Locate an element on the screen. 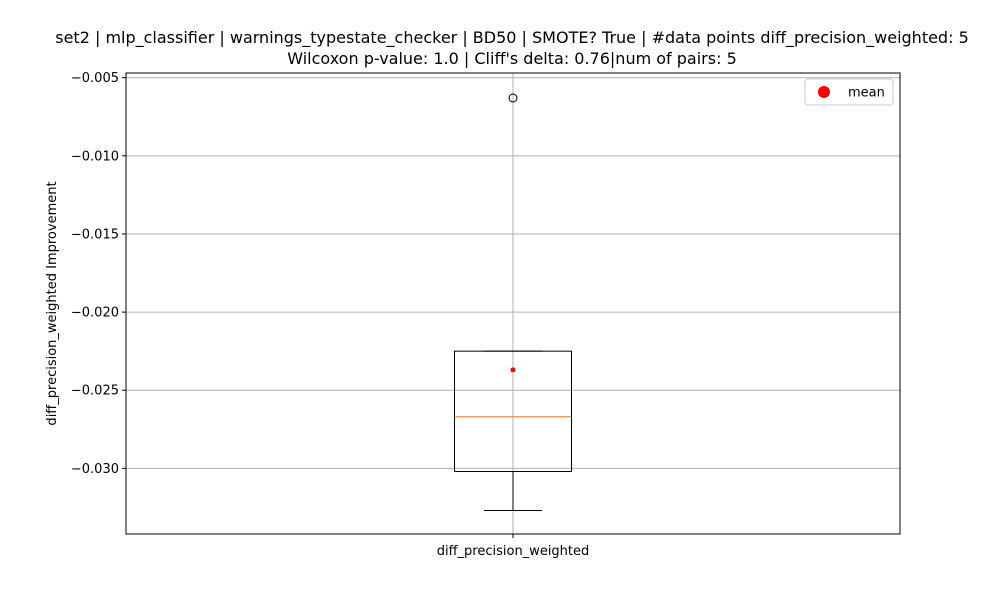  x-tick-label: diff_precision_weighted is located at coordinates (513, 551).